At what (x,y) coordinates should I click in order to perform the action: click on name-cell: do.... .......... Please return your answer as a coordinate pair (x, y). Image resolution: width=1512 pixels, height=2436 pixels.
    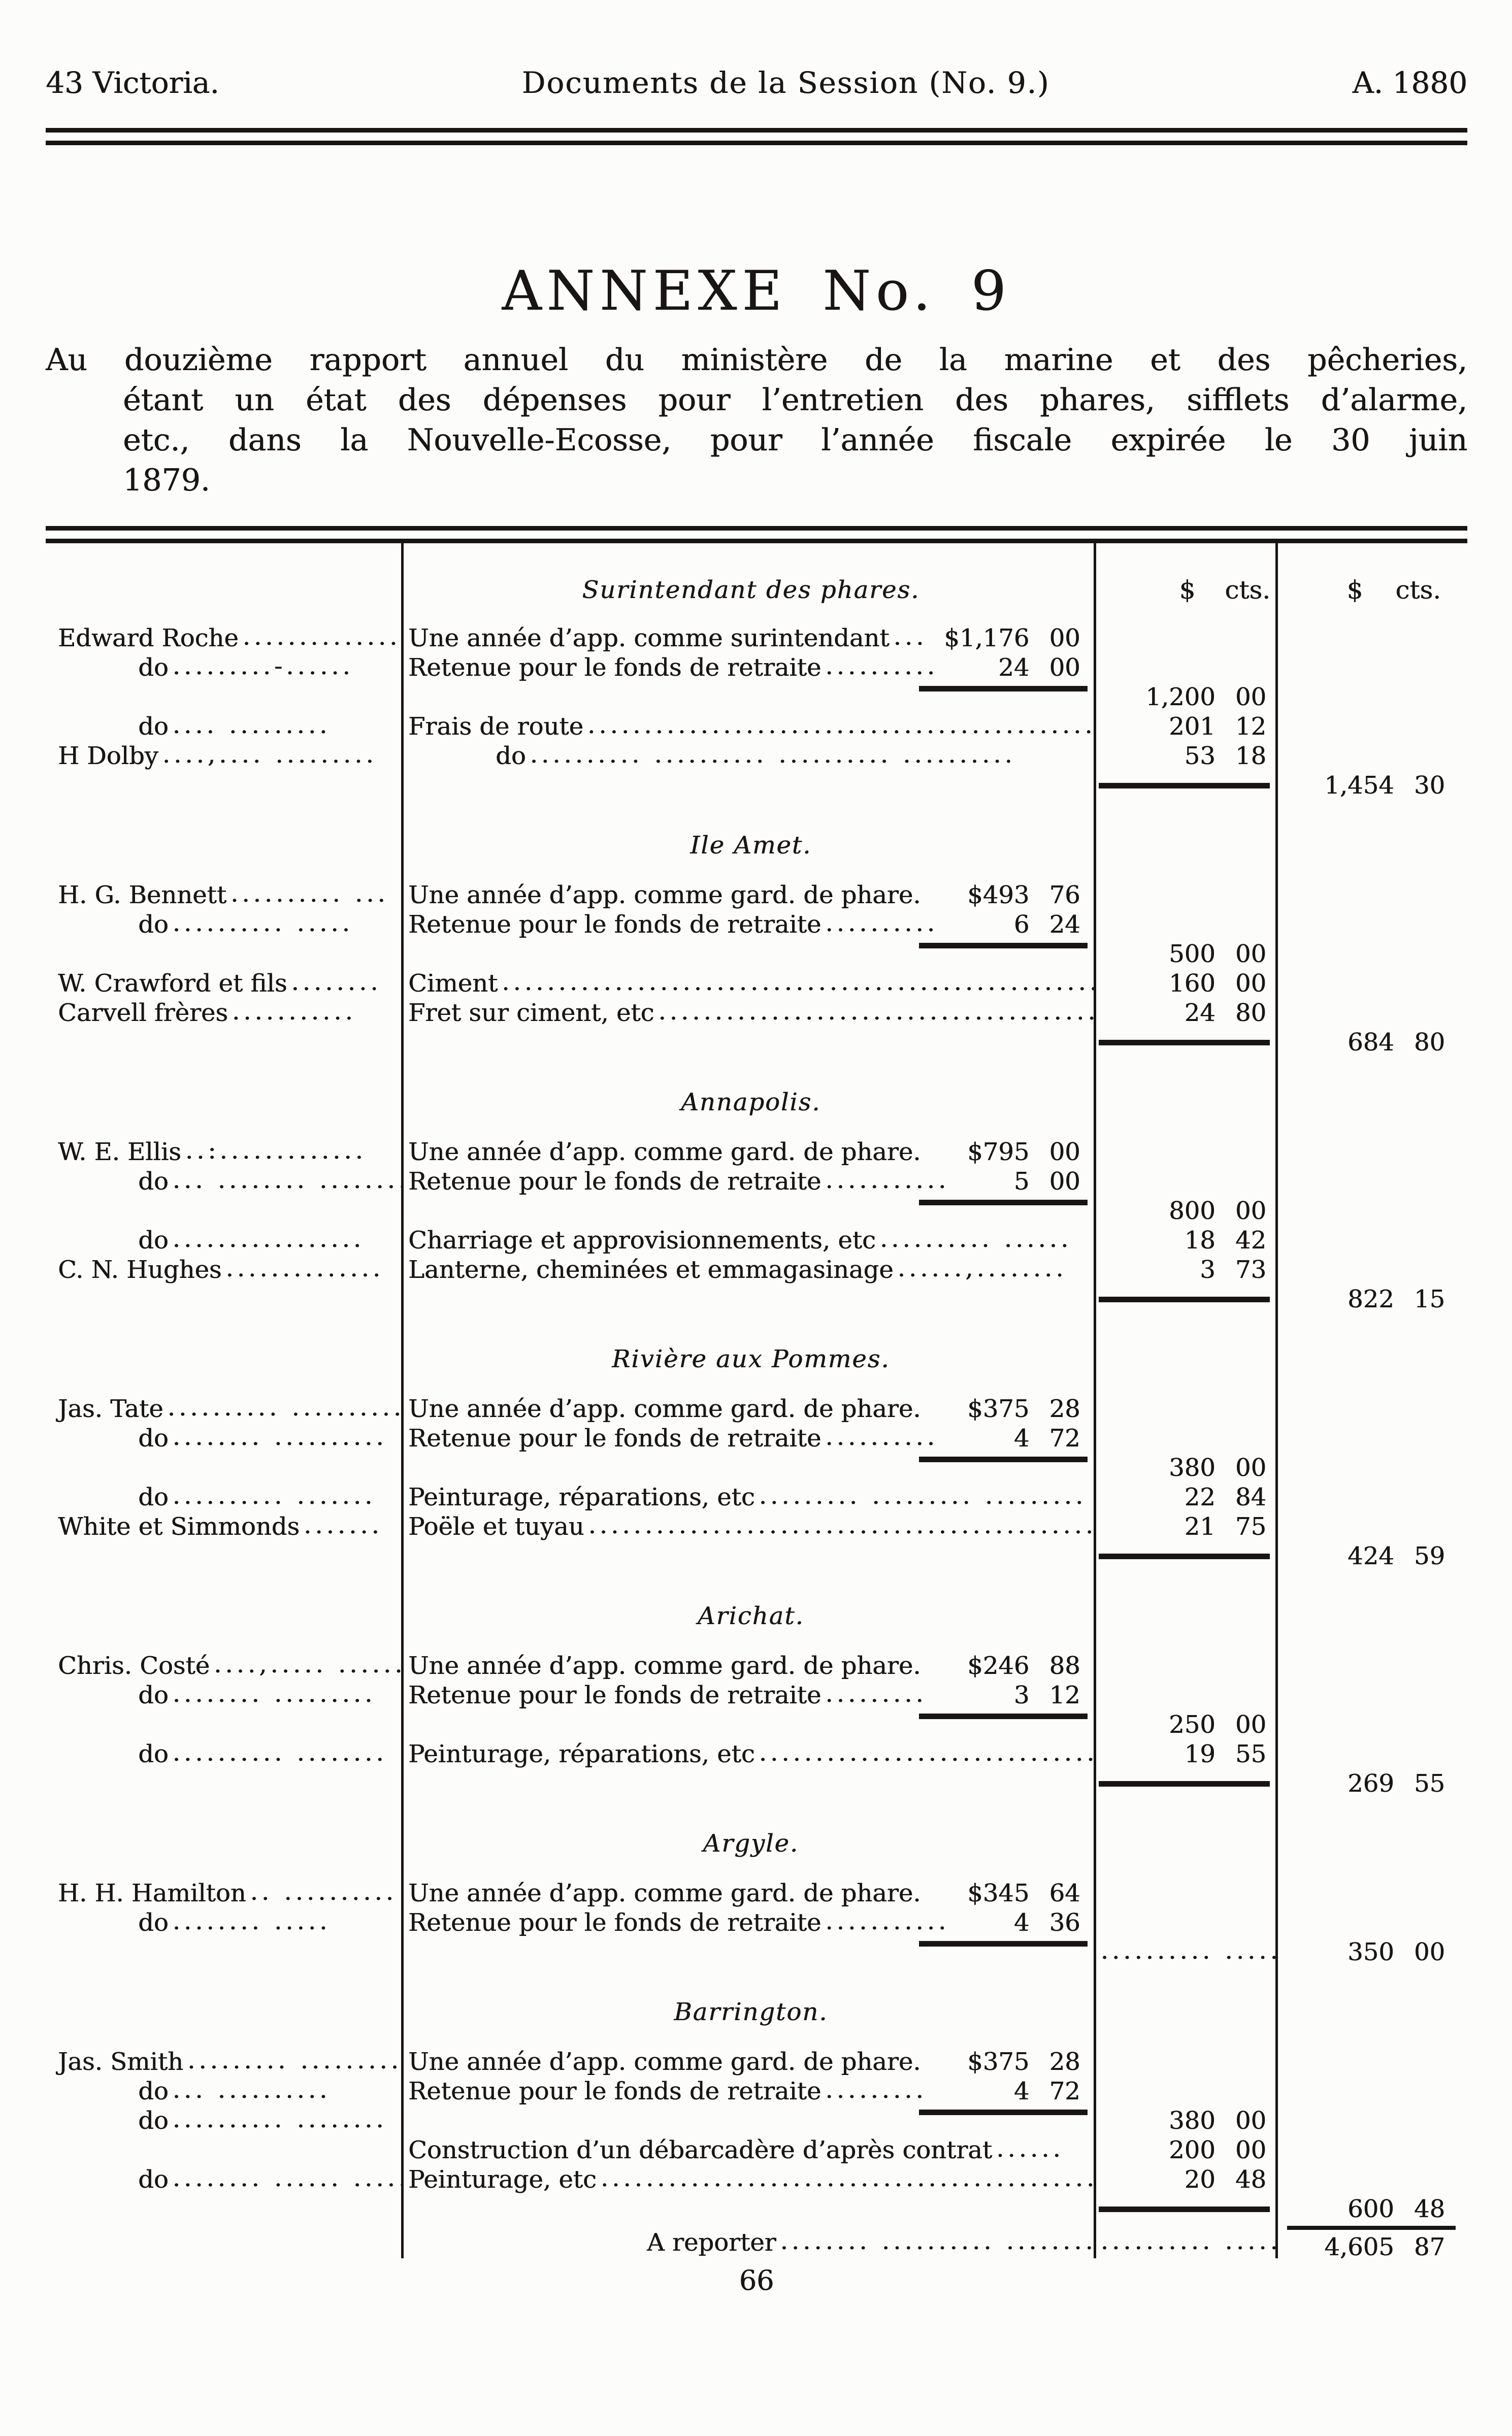
    Looking at the image, I should click on (223, 726).